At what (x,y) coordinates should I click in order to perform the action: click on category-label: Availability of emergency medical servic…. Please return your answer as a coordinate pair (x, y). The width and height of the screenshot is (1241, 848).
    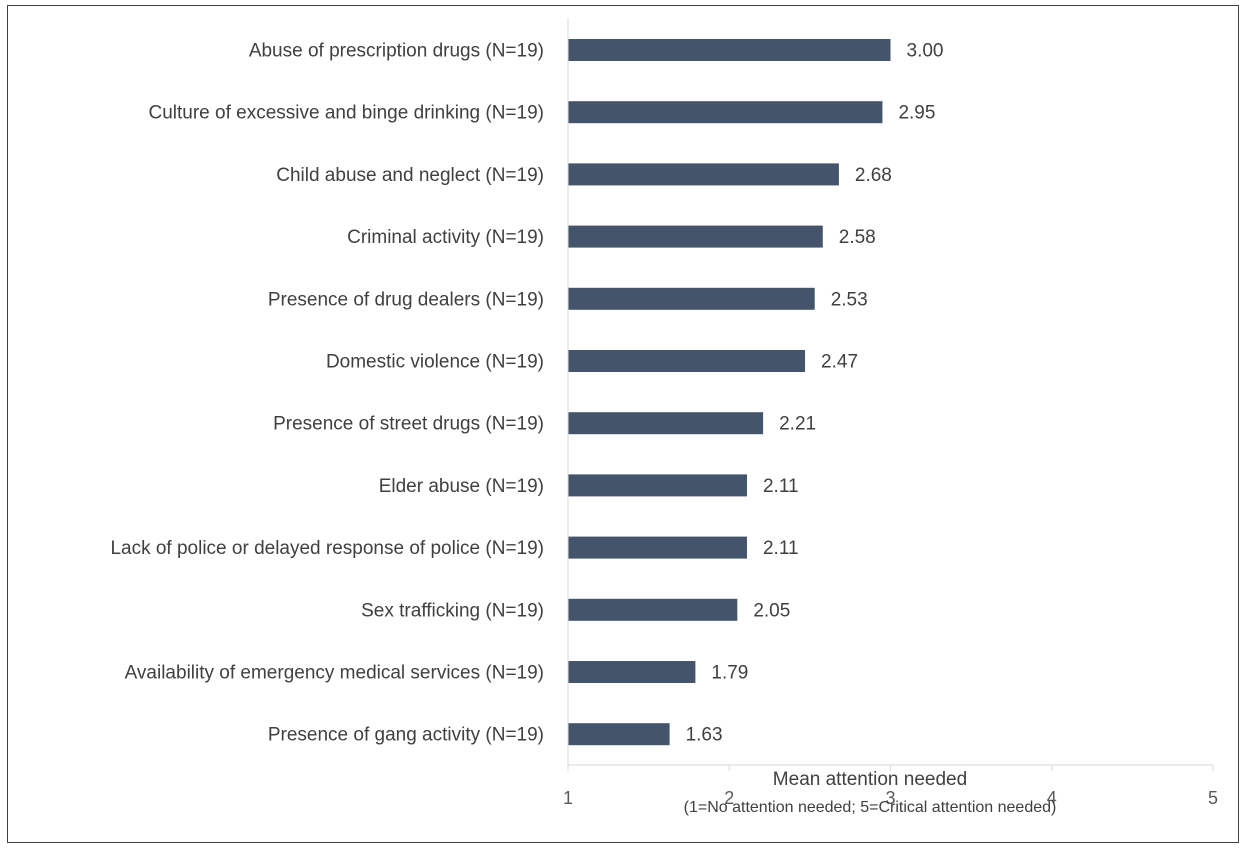
    Looking at the image, I should click on (334, 673).